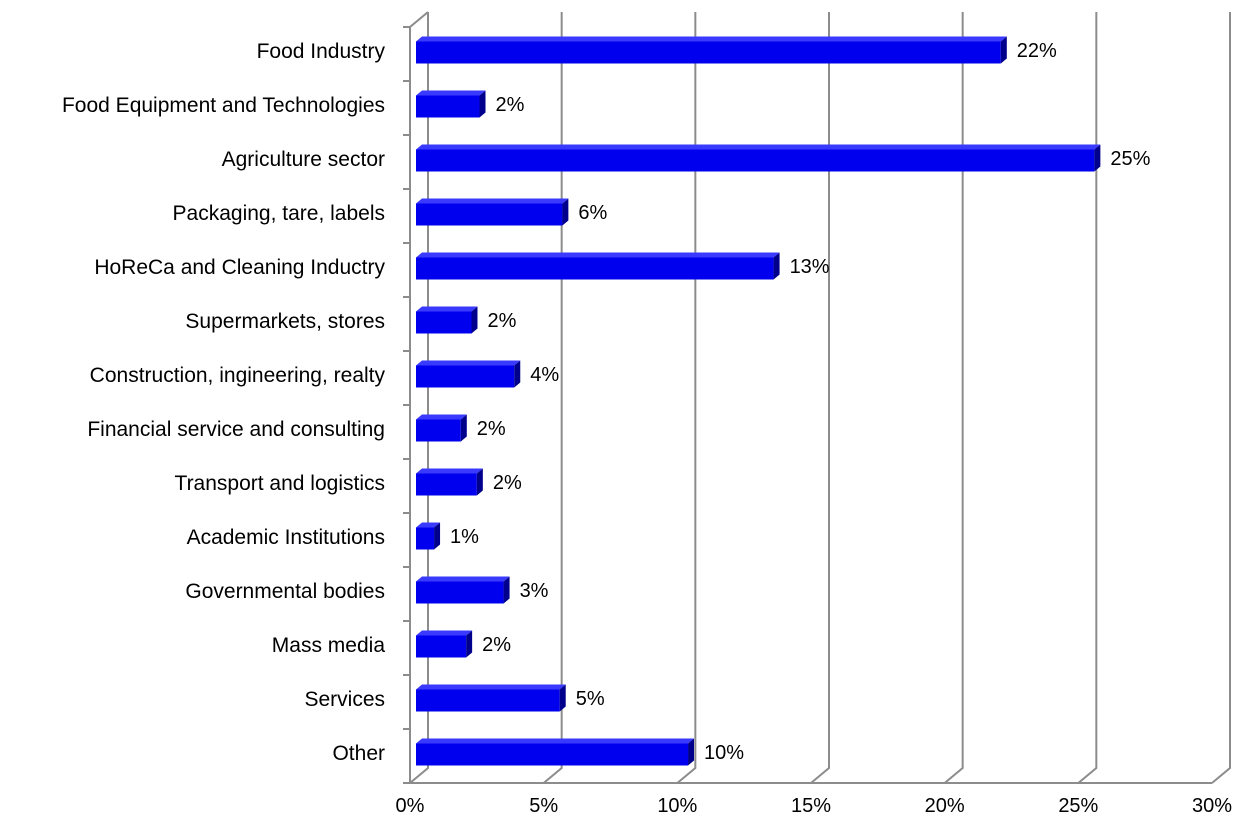 This screenshot has height=827, width=1235. Describe the element at coordinates (1130, 159) in the screenshot. I see `value-label: 25%` at that location.